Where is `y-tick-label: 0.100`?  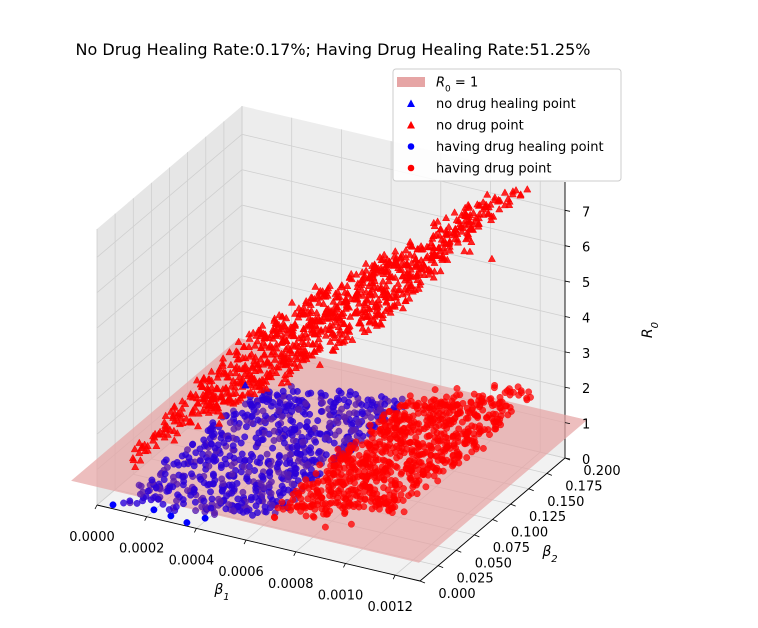 y-tick-label: 0.100 is located at coordinates (529, 533).